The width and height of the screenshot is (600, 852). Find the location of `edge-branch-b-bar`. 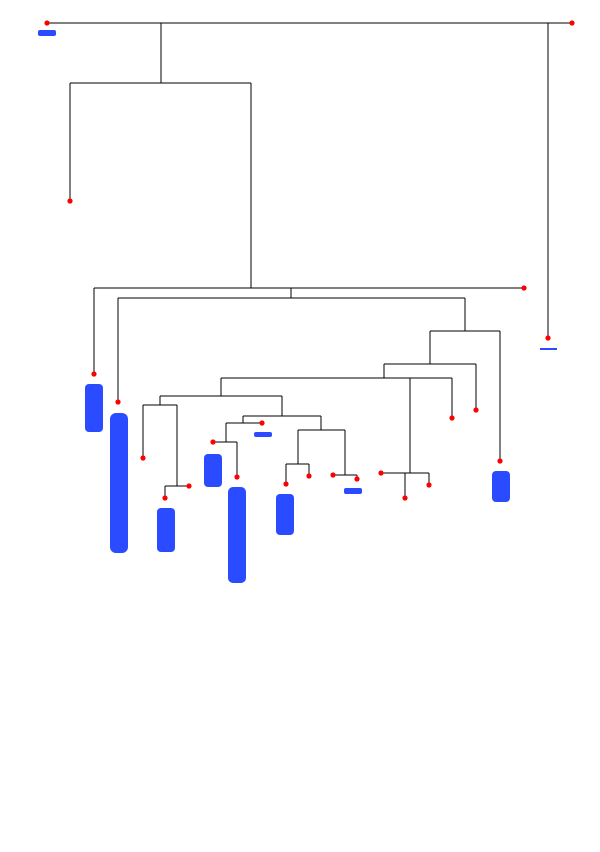

edge-branch-b-bar is located at coordinates (281, 419).